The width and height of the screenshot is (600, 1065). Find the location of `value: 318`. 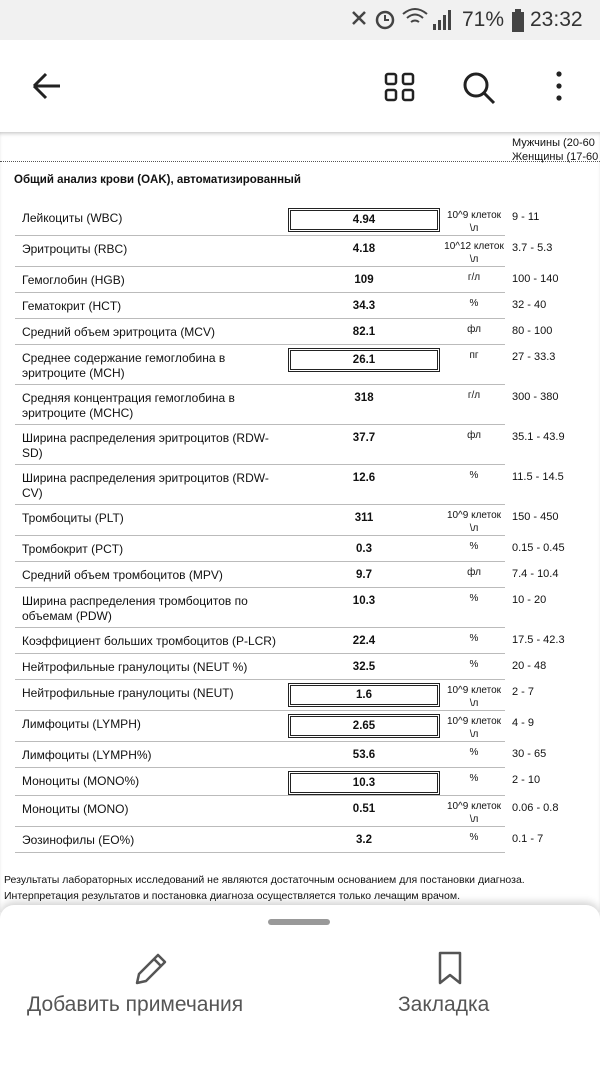

value: 318 is located at coordinates (364, 398).